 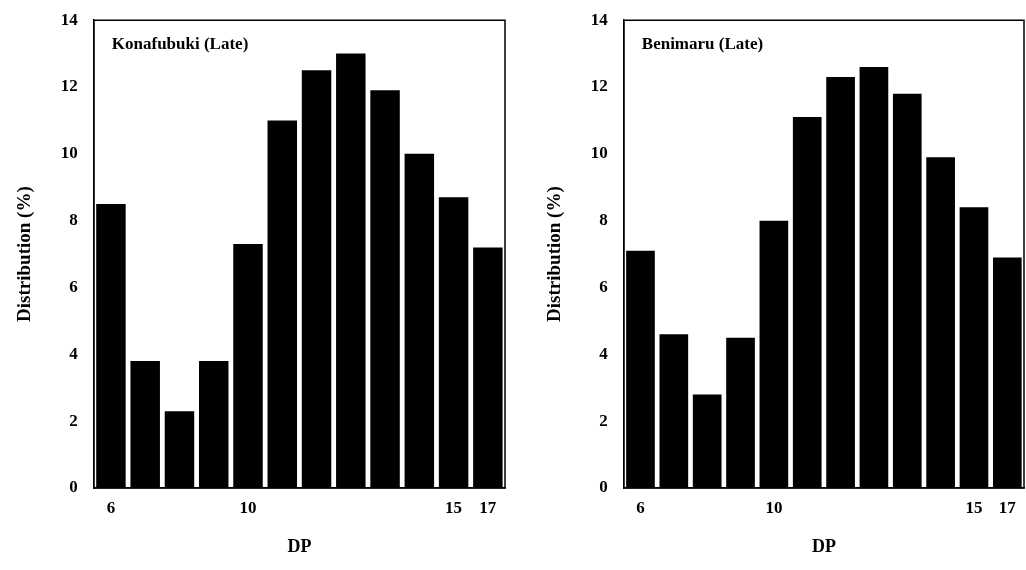 What do you see at coordinates (180, 43) in the screenshot?
I see `text: Konafubuki (Late)` at bounding box center [180, 43].